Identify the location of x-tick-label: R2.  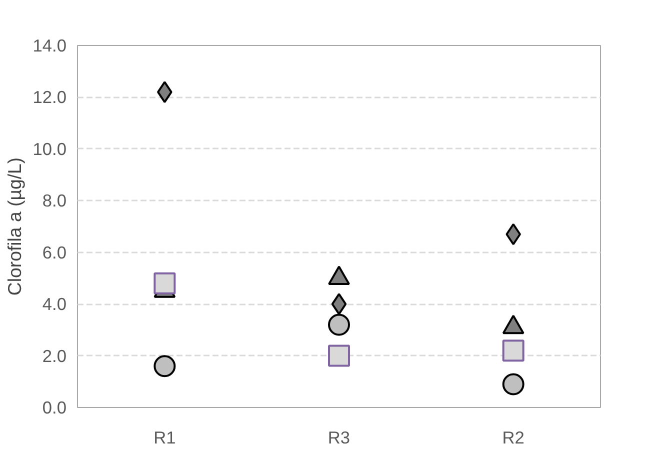
(513, 438).